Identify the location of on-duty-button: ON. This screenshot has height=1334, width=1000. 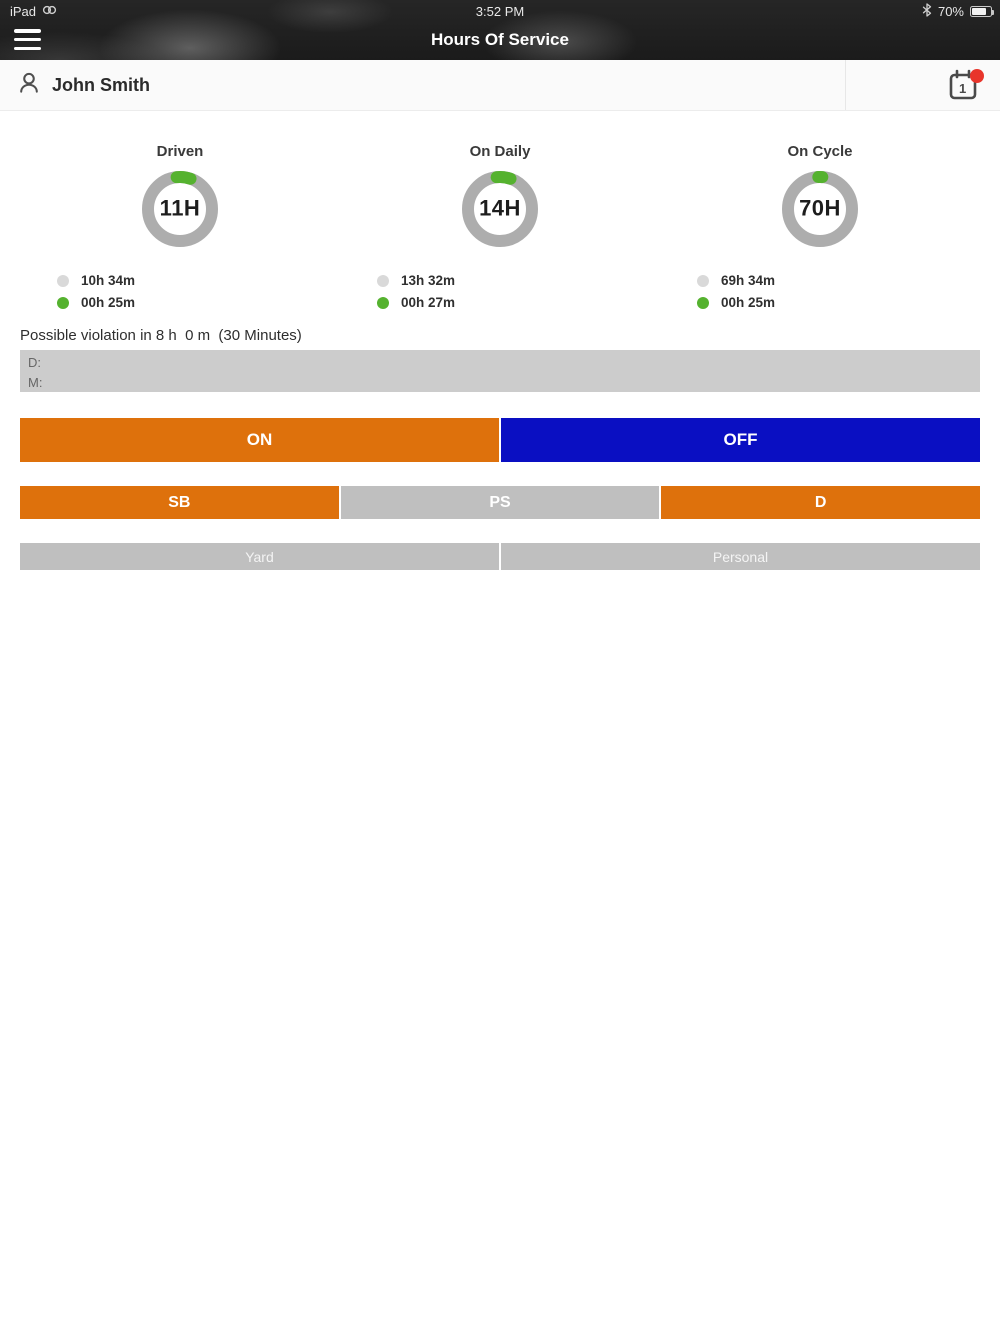
(259, 440).